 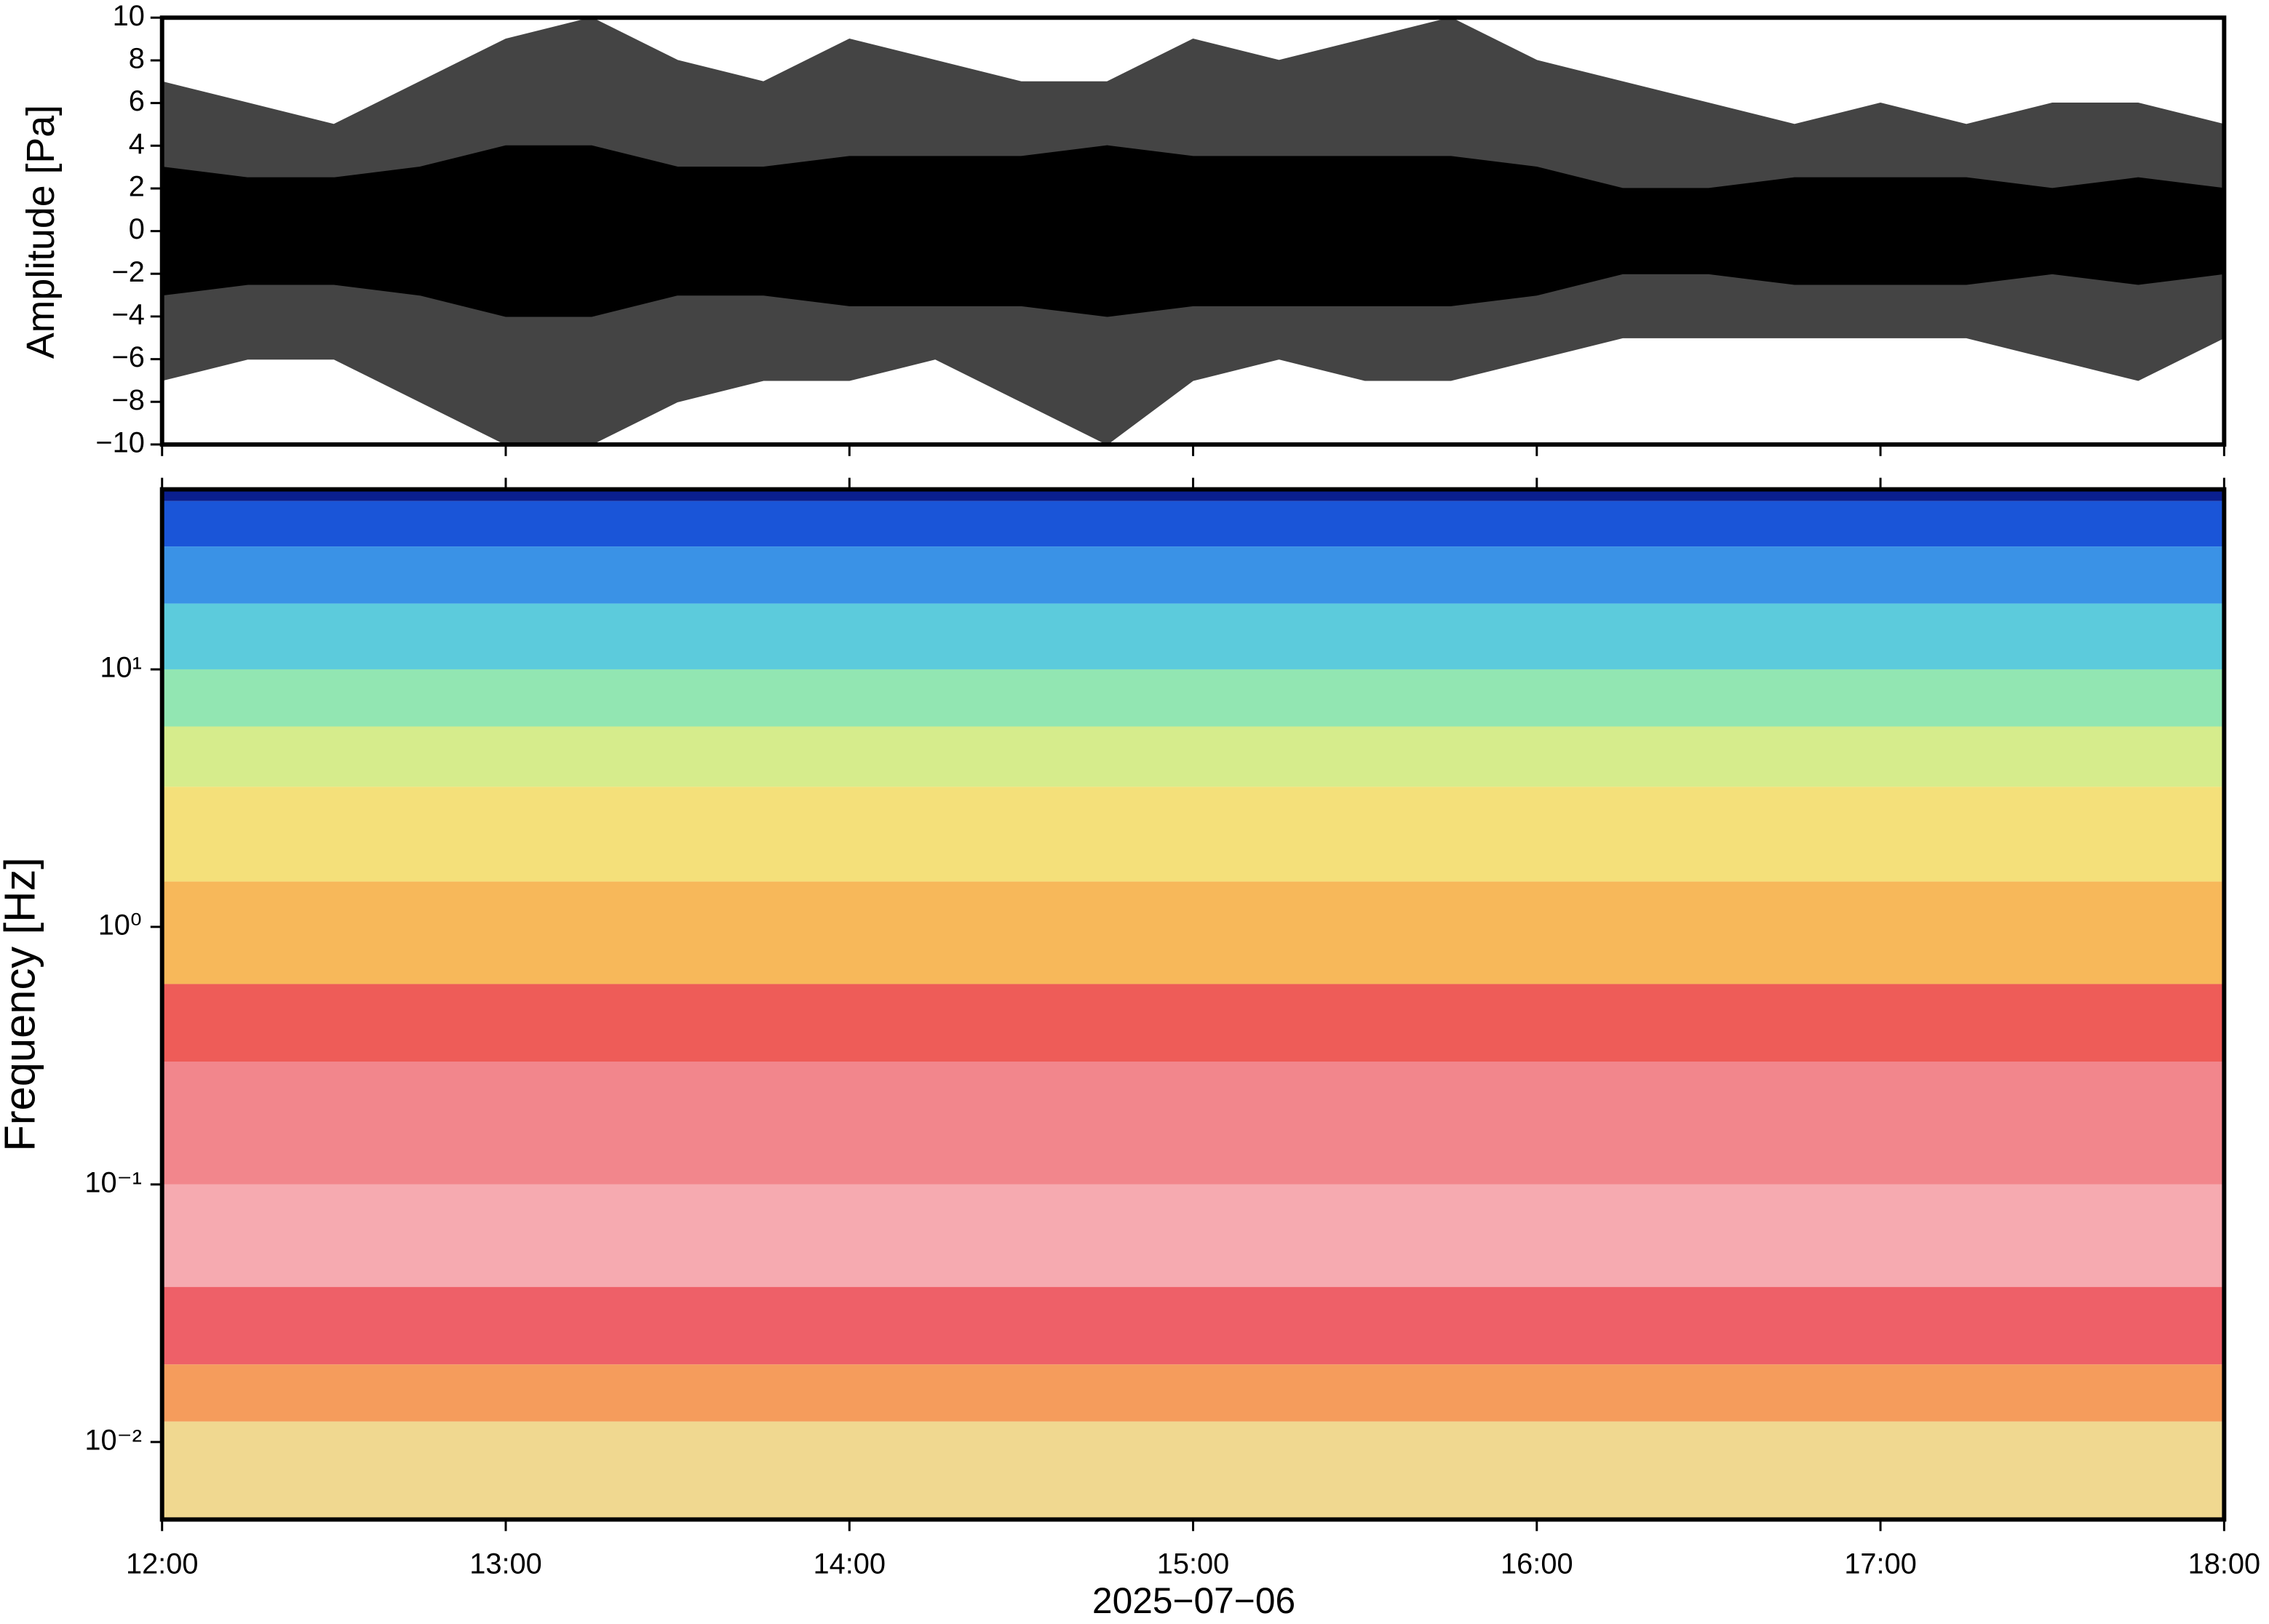 What do you see at coordinates (112, 1182) in the screenshot?
I see `y-tick-label: 10⁻¹` at bounding box center [112, 1182].